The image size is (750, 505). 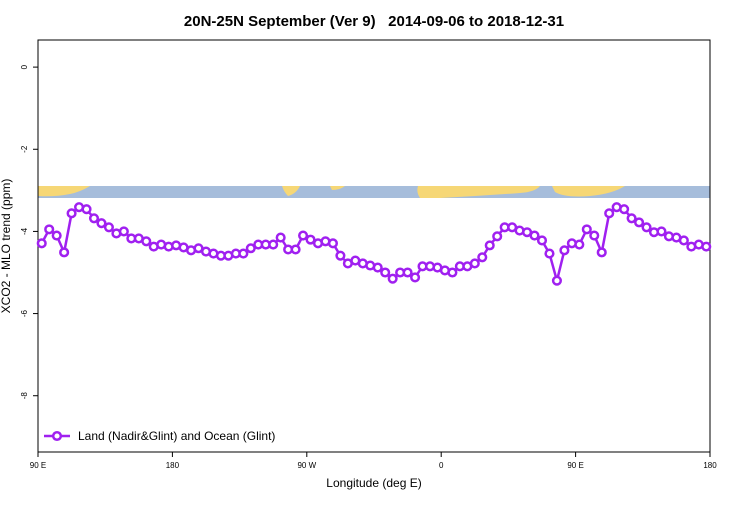 What do you see at coordinates (24, 231) in the screenshot?
I see `y-tick-label: -4` at bounding box center [24, 231].